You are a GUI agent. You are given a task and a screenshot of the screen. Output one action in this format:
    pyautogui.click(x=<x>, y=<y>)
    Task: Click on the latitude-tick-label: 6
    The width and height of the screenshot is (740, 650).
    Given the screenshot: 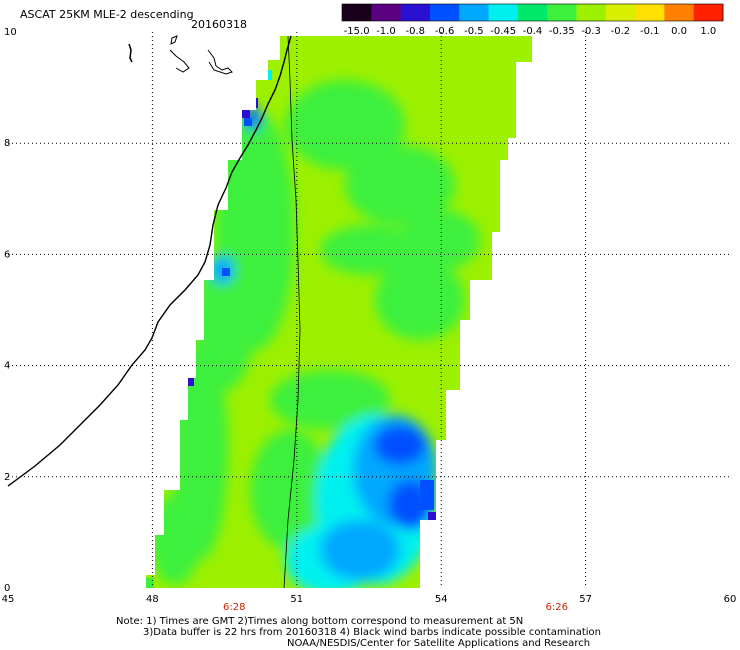 What is the action you would take?
    pyautogui.click(x=7, y=254)
    